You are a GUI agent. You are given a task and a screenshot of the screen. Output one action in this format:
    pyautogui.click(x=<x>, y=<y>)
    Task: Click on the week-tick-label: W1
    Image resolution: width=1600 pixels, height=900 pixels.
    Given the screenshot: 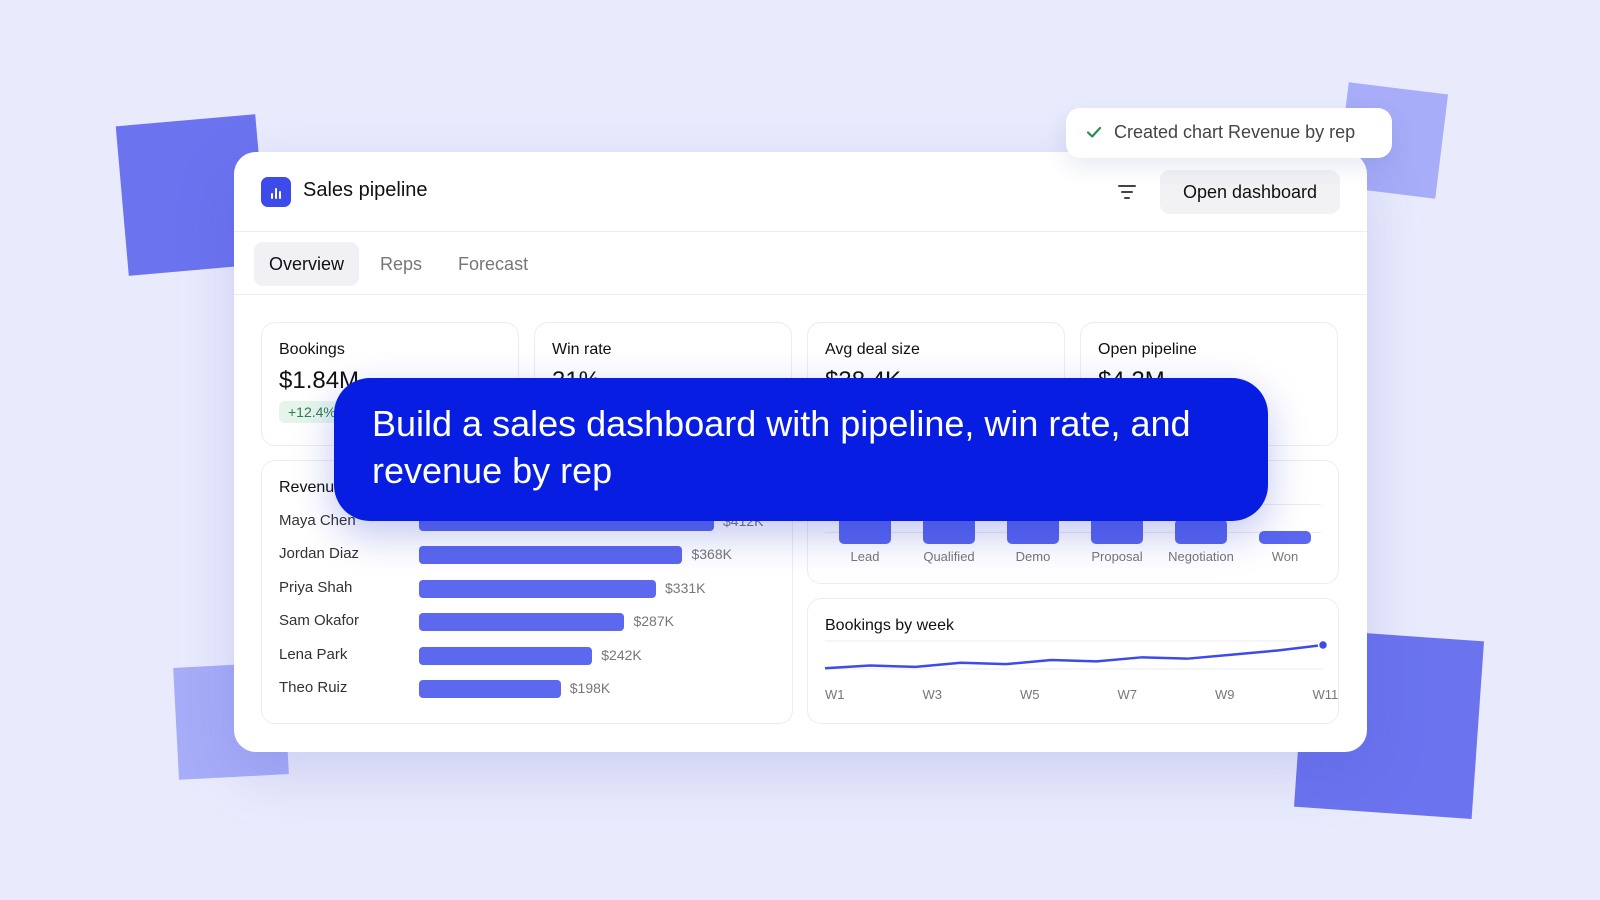 What is the action you would take?
    pyautogui.click(x=835, y=694)
    